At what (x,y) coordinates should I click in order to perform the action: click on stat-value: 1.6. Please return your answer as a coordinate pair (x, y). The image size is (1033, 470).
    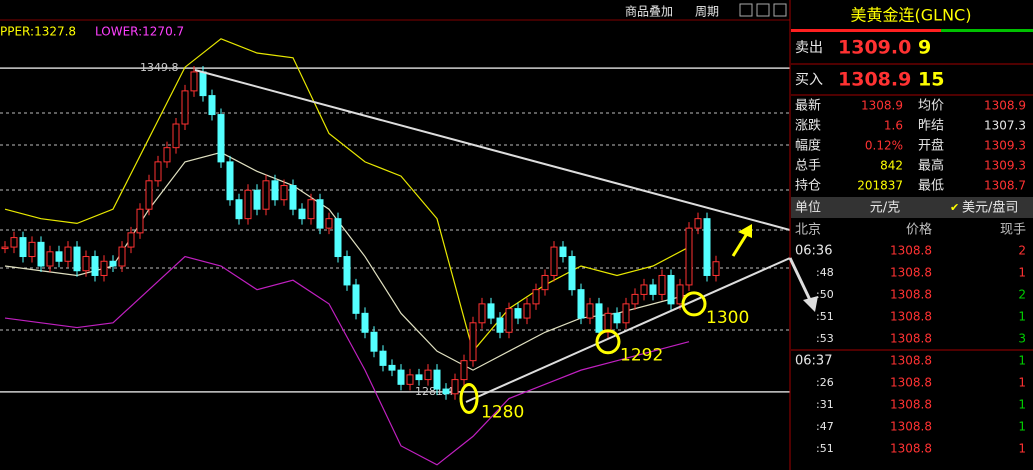
    Looking at the image, I should click on (893, 126).